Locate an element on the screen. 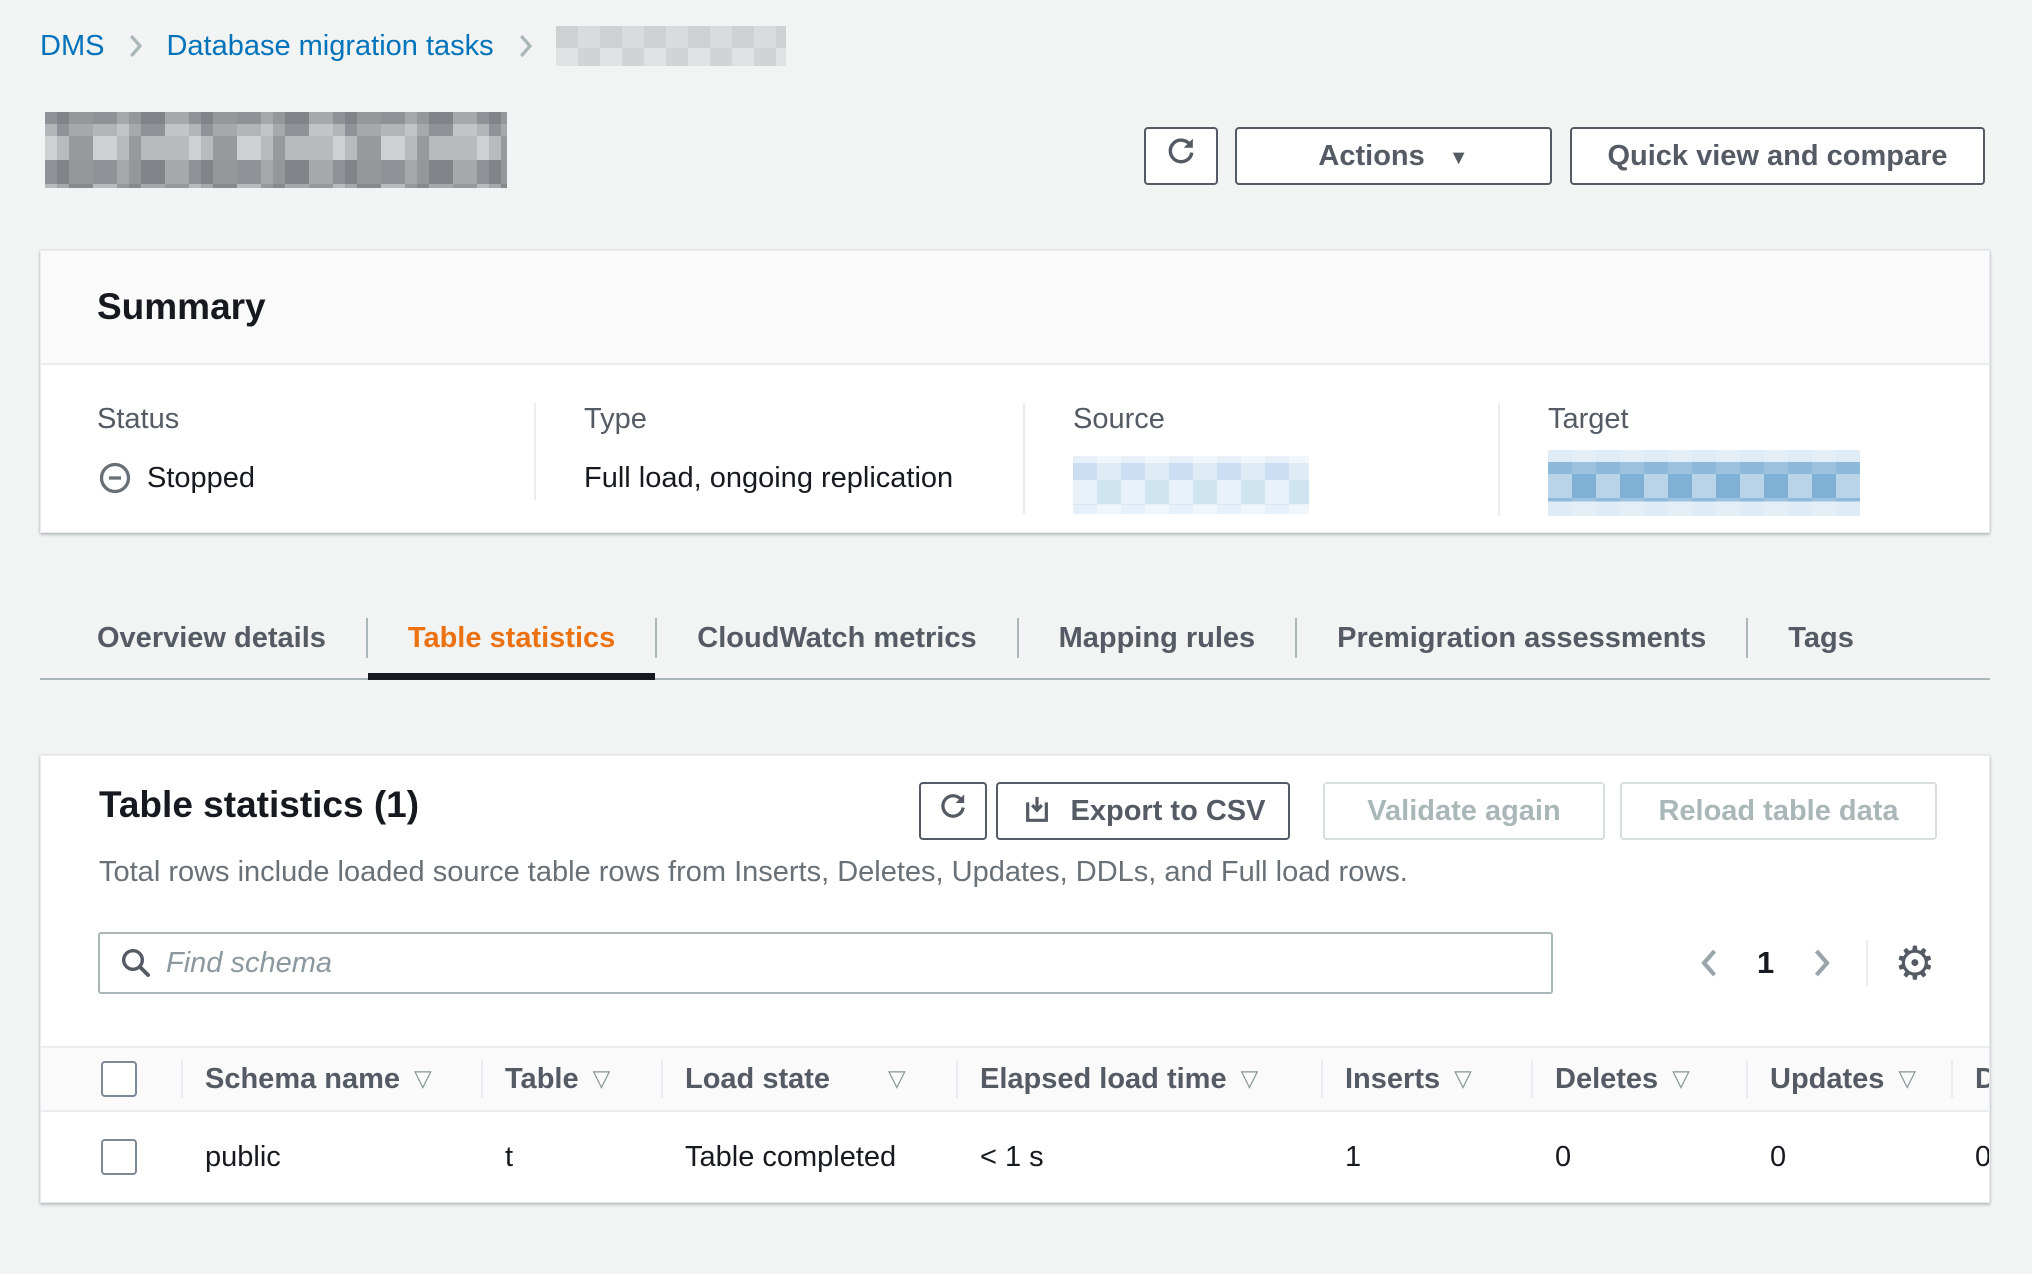  quick-view-button-label: Quick view and compare is located at coordinates (1777, 155).